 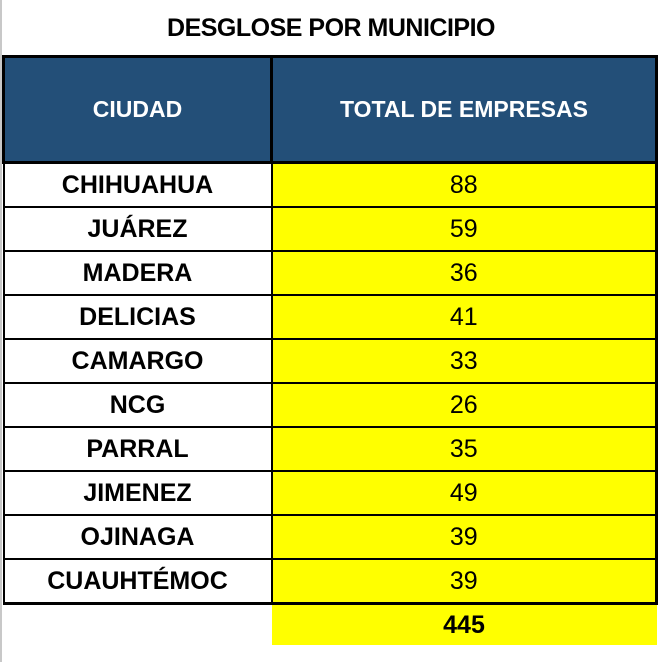 What do you see at coordinates (1, 331) in the screenshot?
I see `sheet-edge` at bounding box center [1, 331].